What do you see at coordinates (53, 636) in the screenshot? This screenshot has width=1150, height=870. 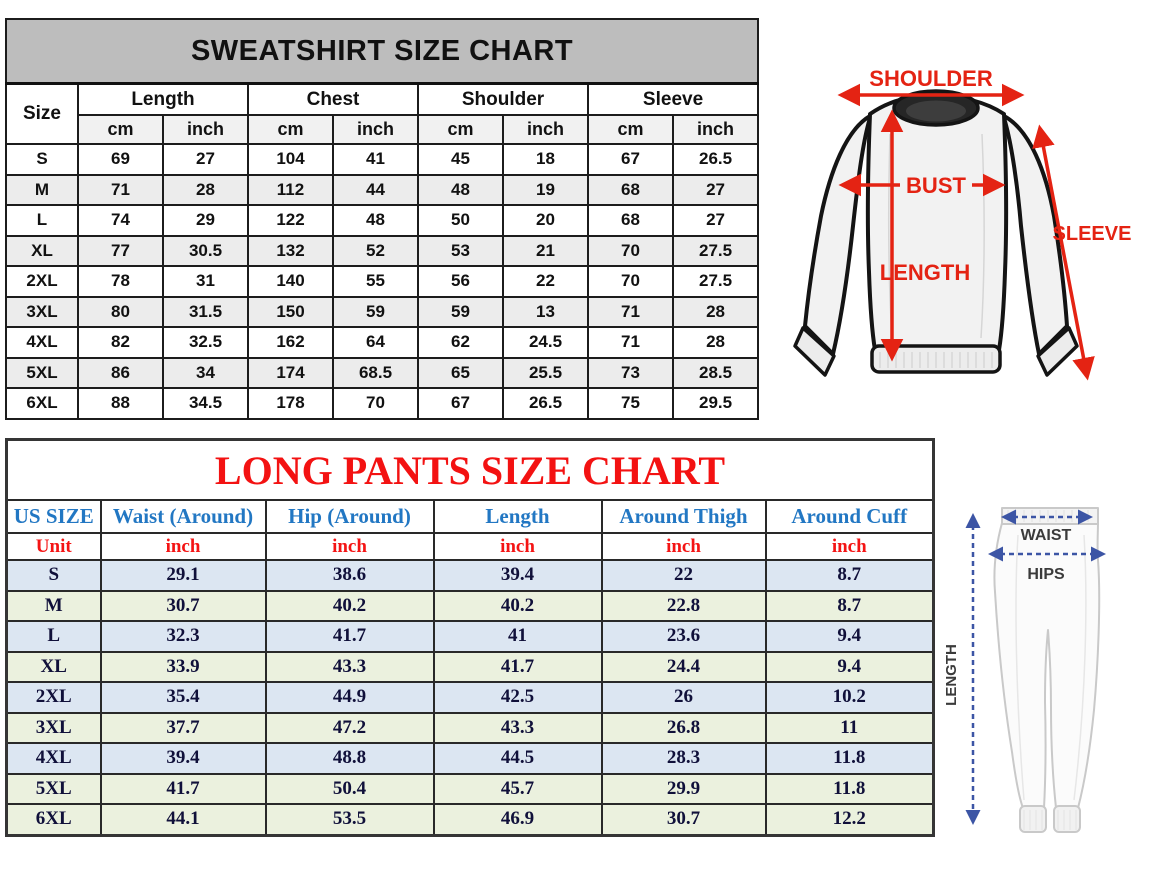 I see `size-cell: L` at bounding box center [53, 636].